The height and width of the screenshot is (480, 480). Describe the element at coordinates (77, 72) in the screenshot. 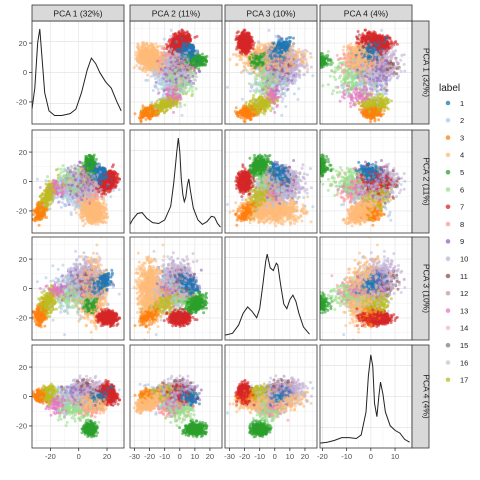

I see `density-curve` at that location.